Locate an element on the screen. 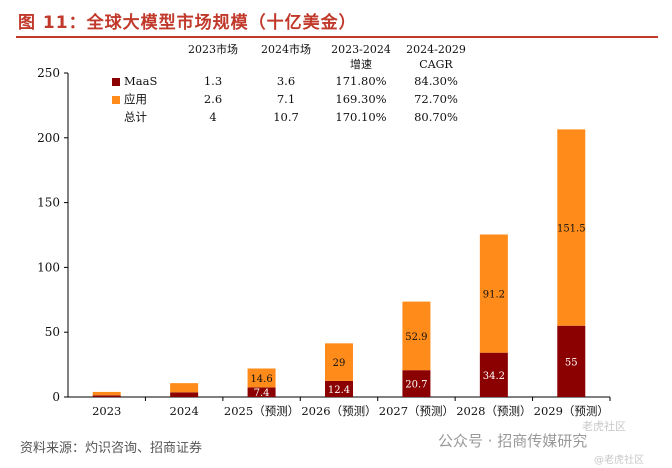 This screenshot has width=672, height=468. watermark-sub: @老虎社区 is located at coordinates (619, 460).